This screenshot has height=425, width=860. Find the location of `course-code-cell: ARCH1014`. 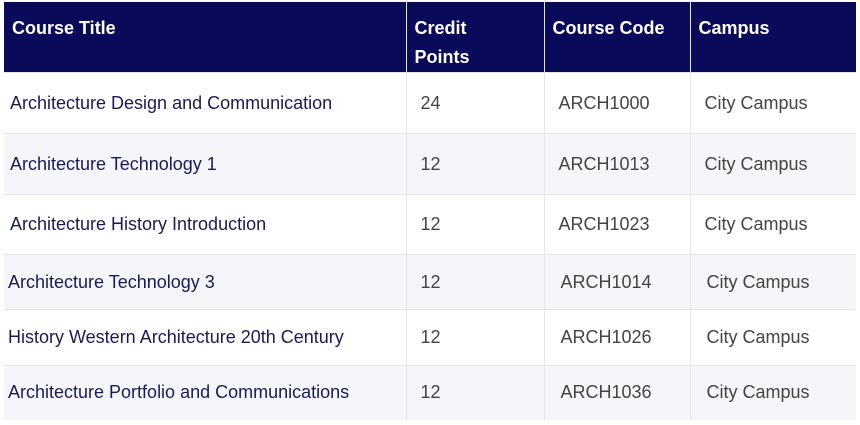

course-code-cell: ARCH1014 is located at coordinates (617, 282).